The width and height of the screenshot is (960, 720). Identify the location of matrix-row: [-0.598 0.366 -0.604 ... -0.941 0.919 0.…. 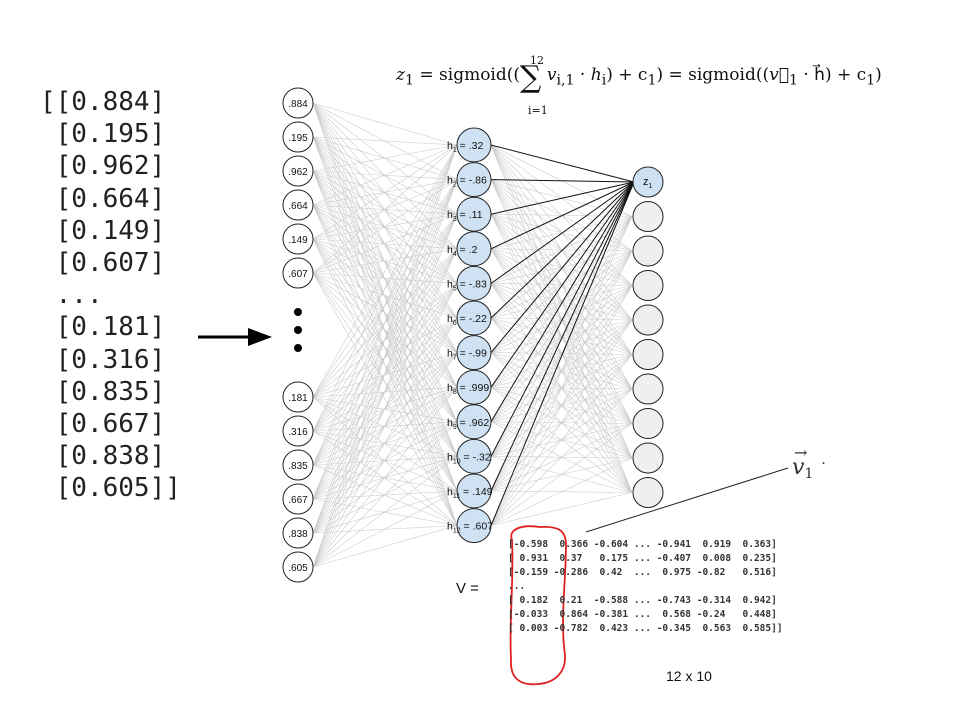
(642, 544).